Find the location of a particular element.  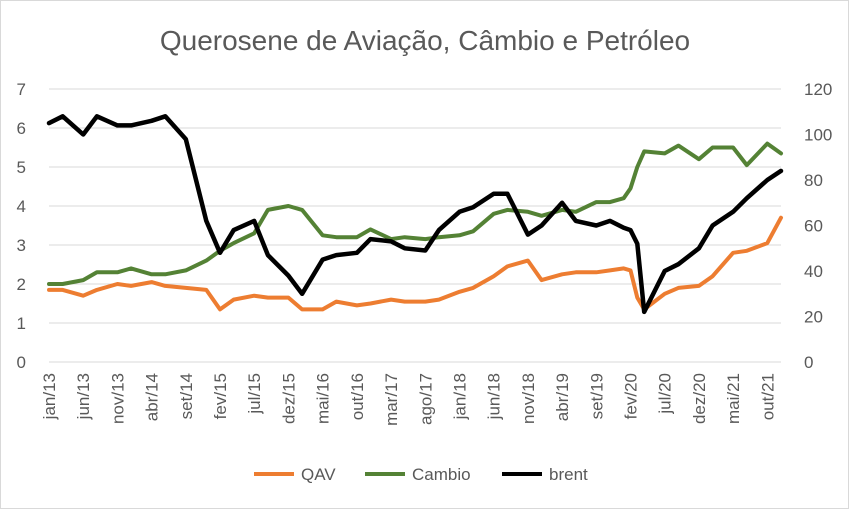

x-tick-label: fev/15 is located at coordinates (220, 396).